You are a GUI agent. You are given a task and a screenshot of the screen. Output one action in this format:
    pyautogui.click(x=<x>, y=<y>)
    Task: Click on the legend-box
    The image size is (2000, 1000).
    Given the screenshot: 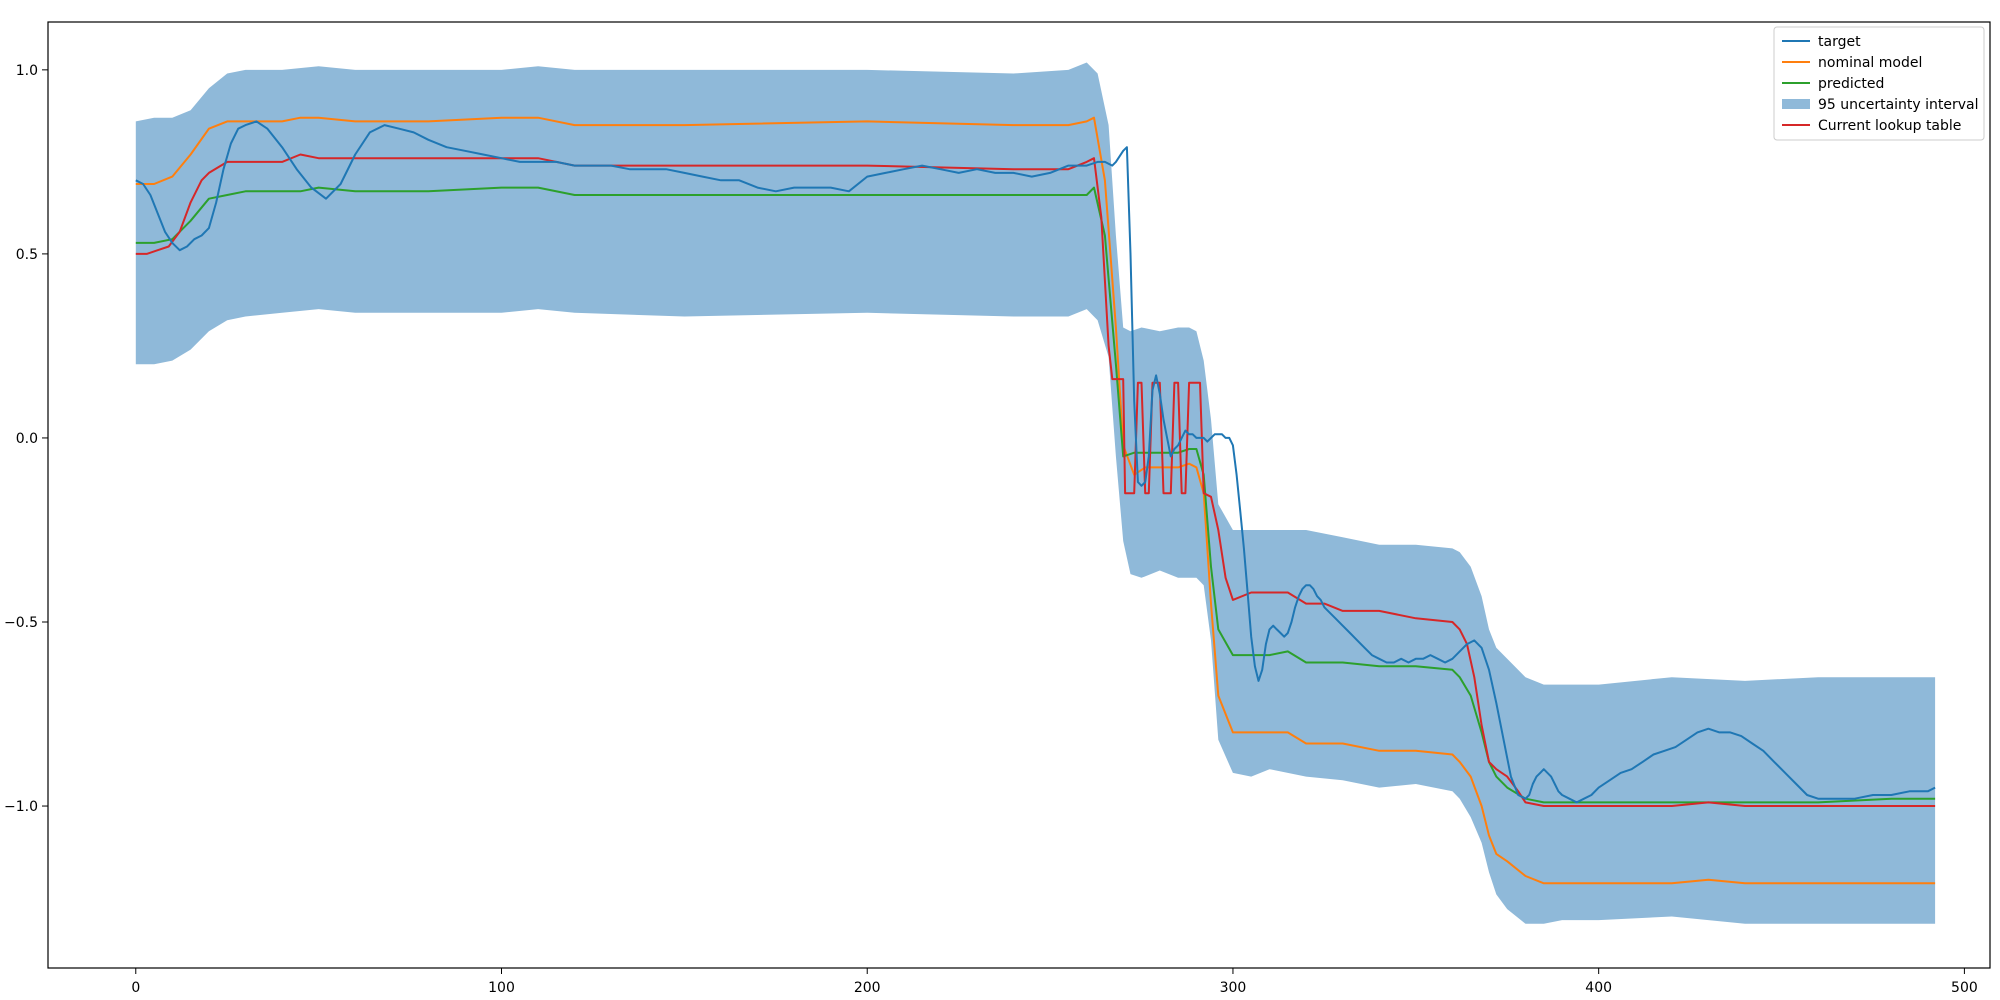 What is the action you would take?
    pyautogui.click(x=1879, y=83)
    